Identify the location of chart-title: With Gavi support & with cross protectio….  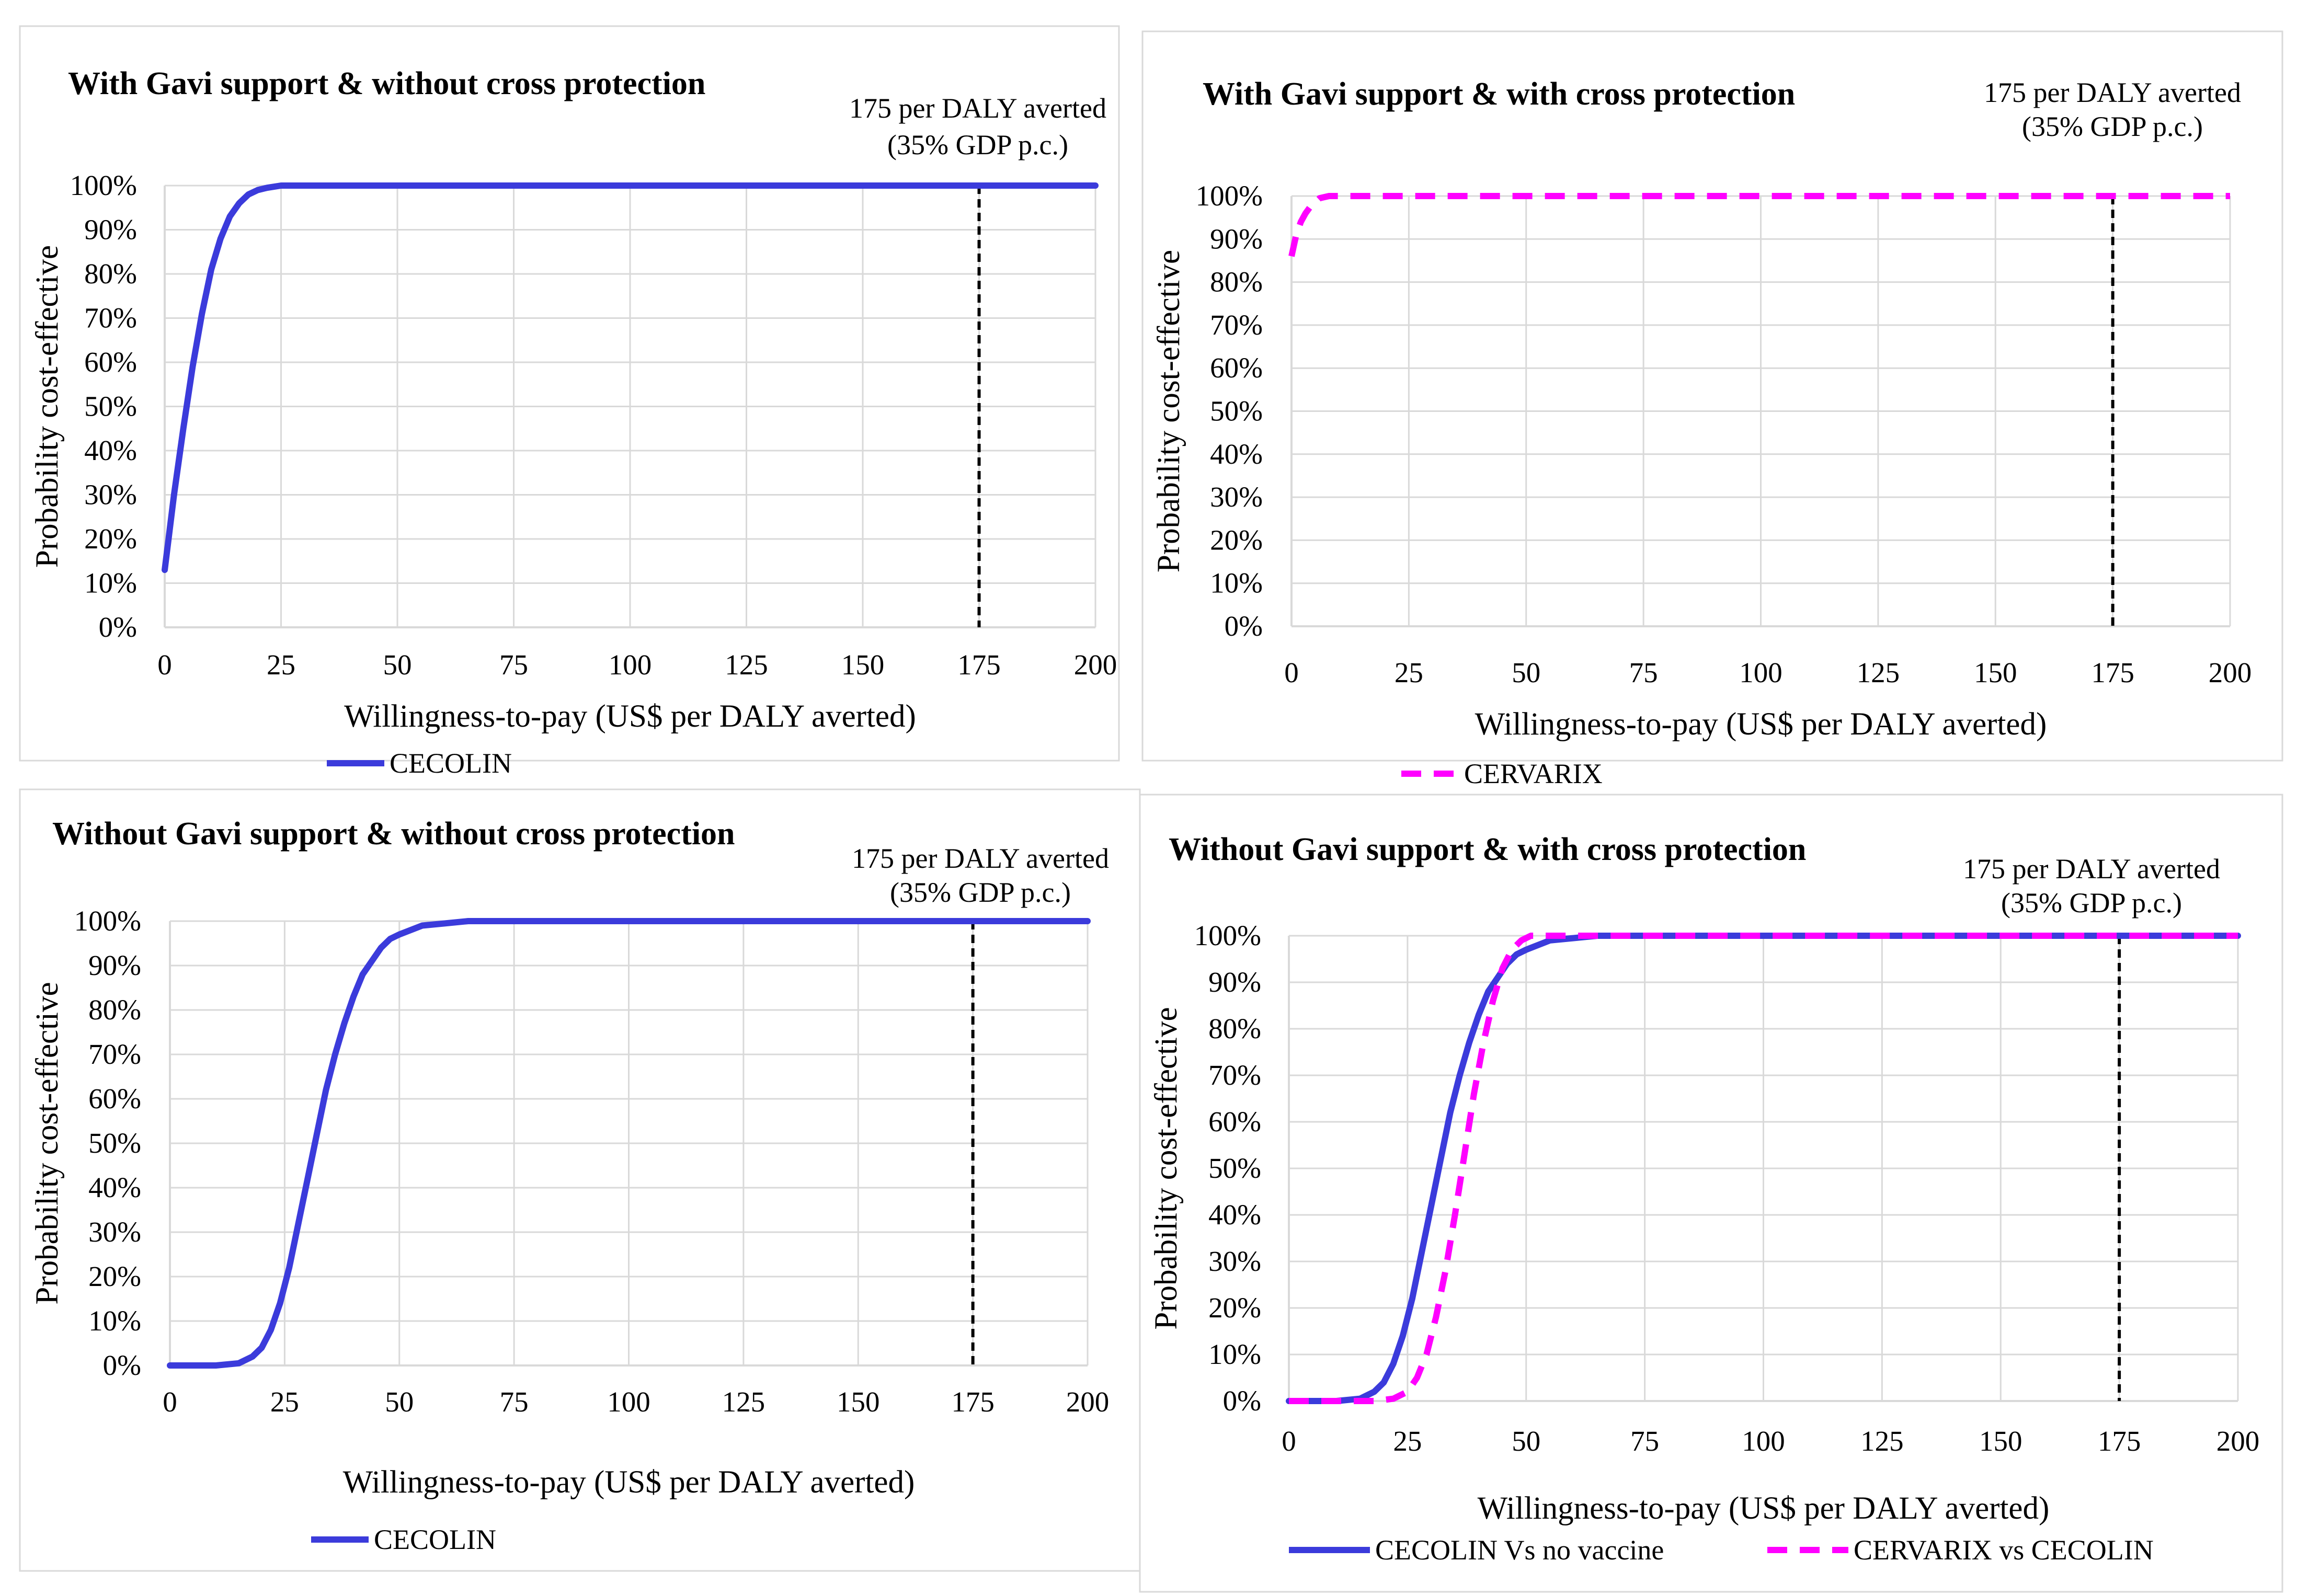
(1499, 94).